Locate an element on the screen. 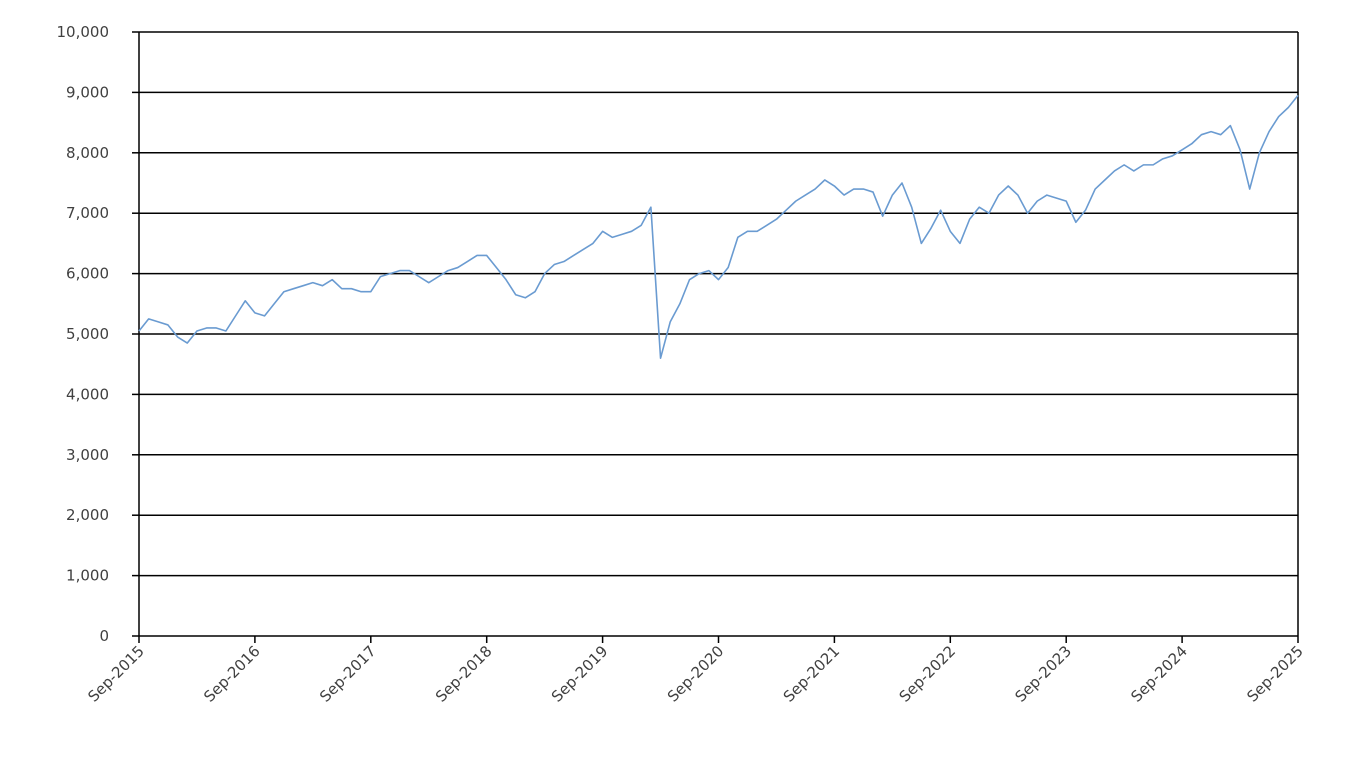 The width and height of the screenshot is (1364, 766). x-tick-label: Sep-2020 is located at coordinates (696, 674).